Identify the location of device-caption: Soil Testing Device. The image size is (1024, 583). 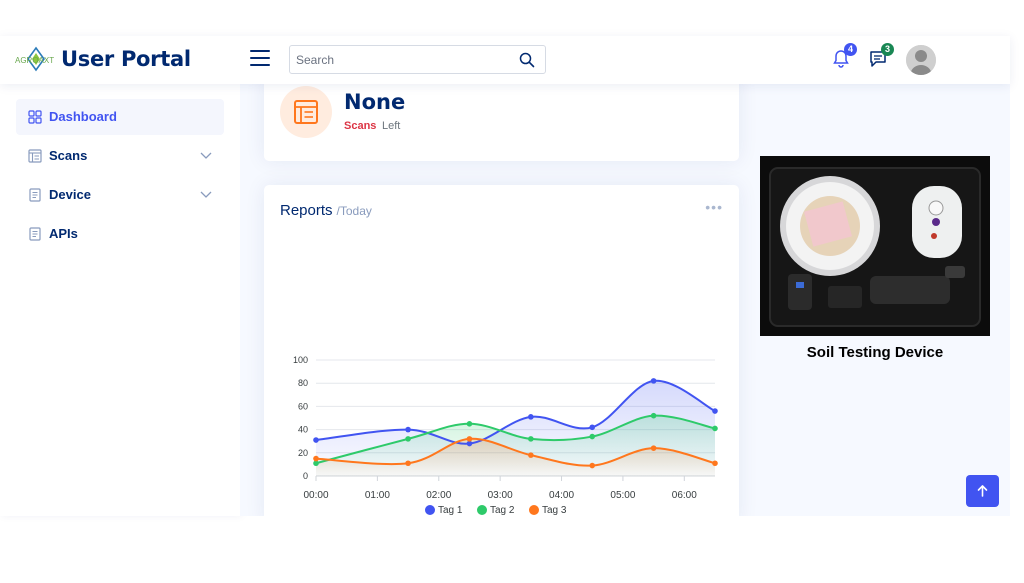
(875, 352).